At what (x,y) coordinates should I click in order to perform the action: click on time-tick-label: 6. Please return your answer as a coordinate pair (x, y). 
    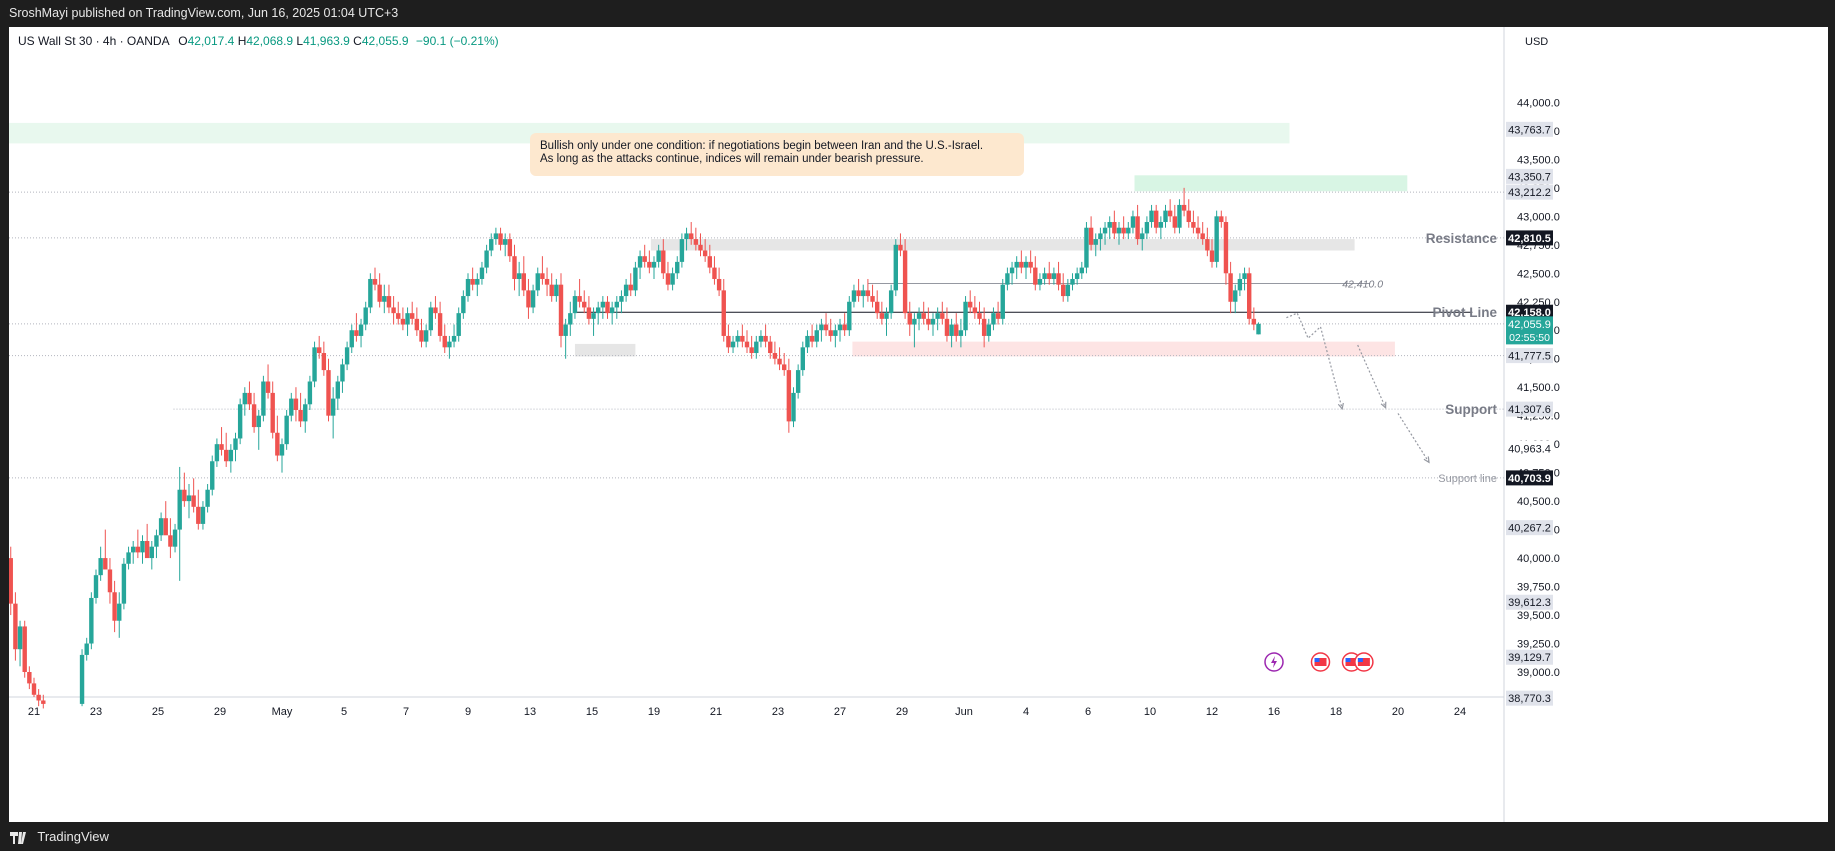
    Looking at the image, I should click on (1088, 712).